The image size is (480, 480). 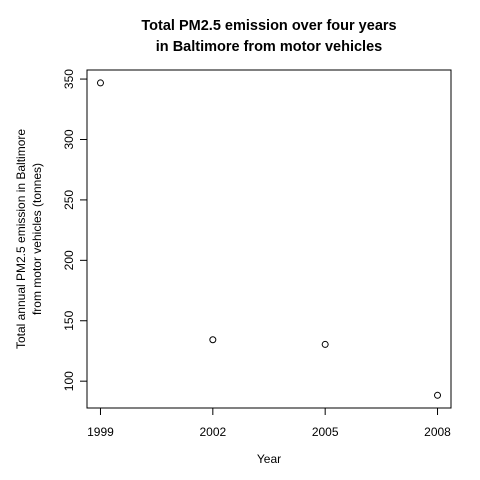 I want to click on x-tick-label: 2005, so click(x=325, y=432).